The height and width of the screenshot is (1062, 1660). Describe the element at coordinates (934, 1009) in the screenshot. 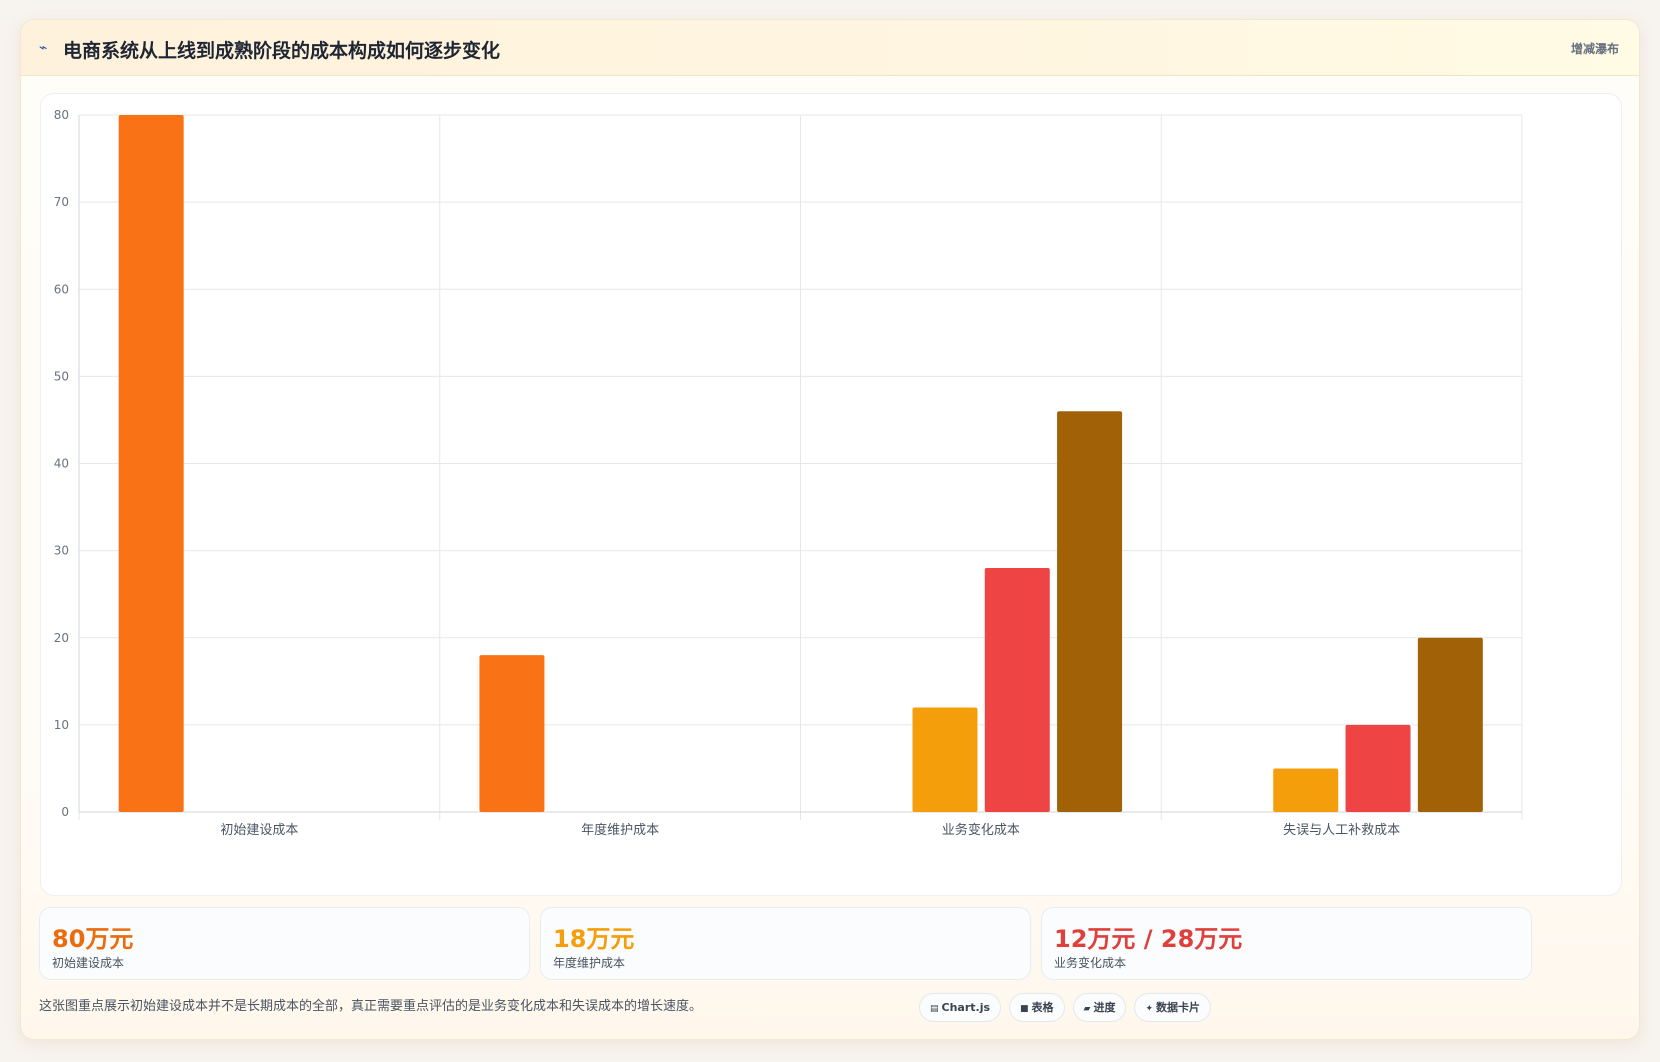

I see `chart-icon: ▤` at that location.